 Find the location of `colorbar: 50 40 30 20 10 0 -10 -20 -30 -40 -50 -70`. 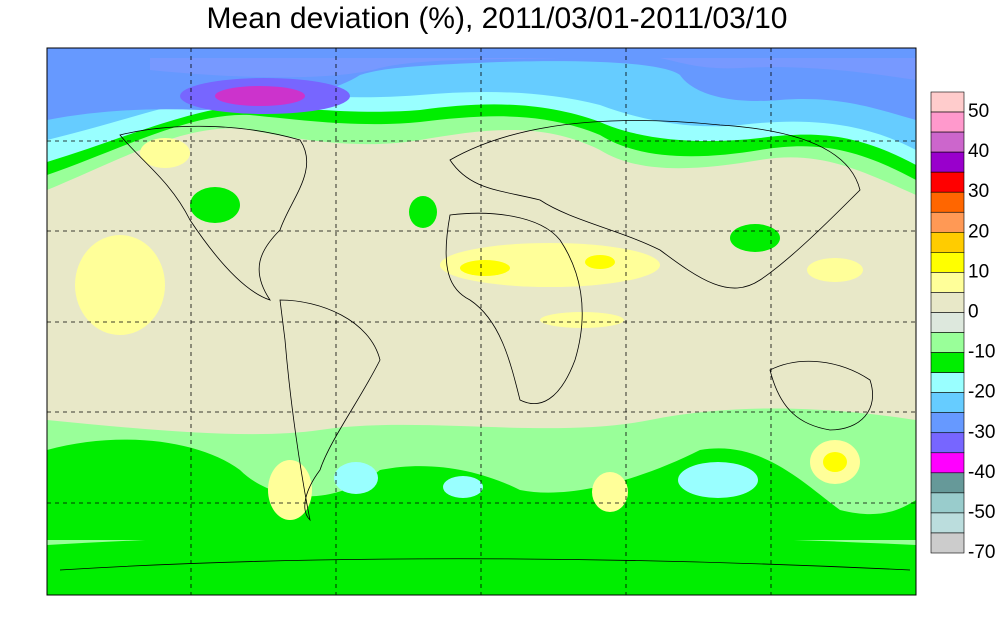

colorbar: 50 40 30 20 10 0 -10 -20 -30 -40 -50 -70 is located at coordinates (962, 327).